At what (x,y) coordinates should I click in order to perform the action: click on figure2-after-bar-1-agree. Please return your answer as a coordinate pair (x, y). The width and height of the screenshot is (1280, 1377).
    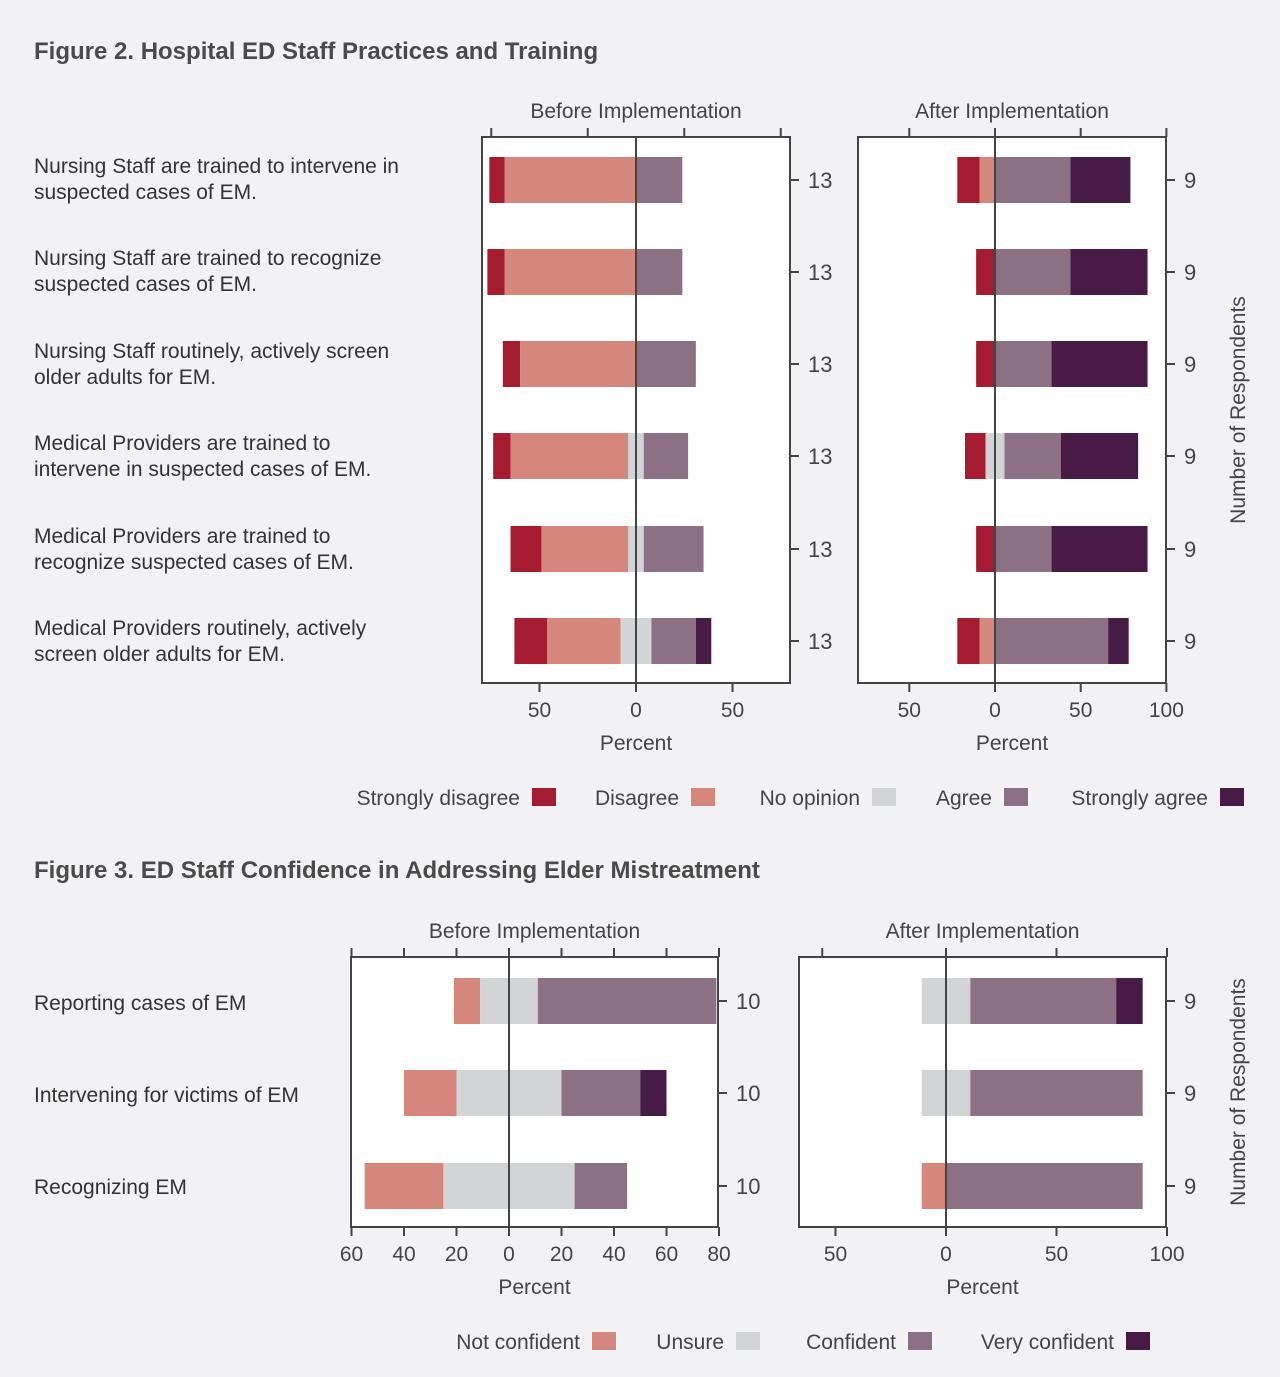
    Looking at the image, I should click on (1033, 180).